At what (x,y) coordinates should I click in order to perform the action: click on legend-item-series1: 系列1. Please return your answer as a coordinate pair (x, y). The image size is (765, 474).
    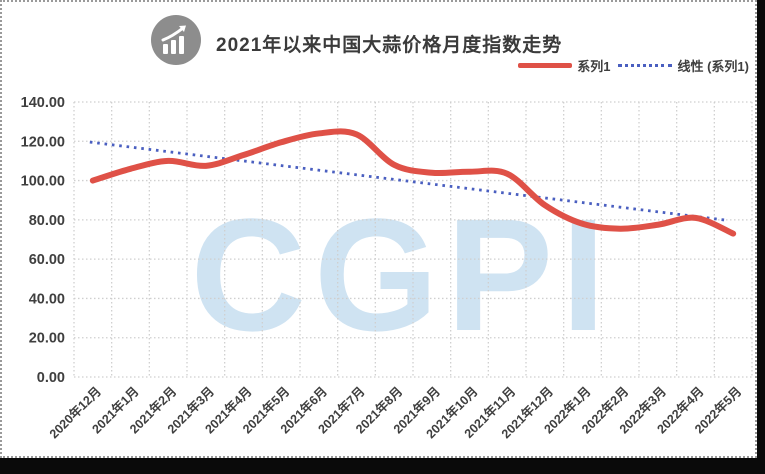
    Looking at the image, I should click on (564, 65).